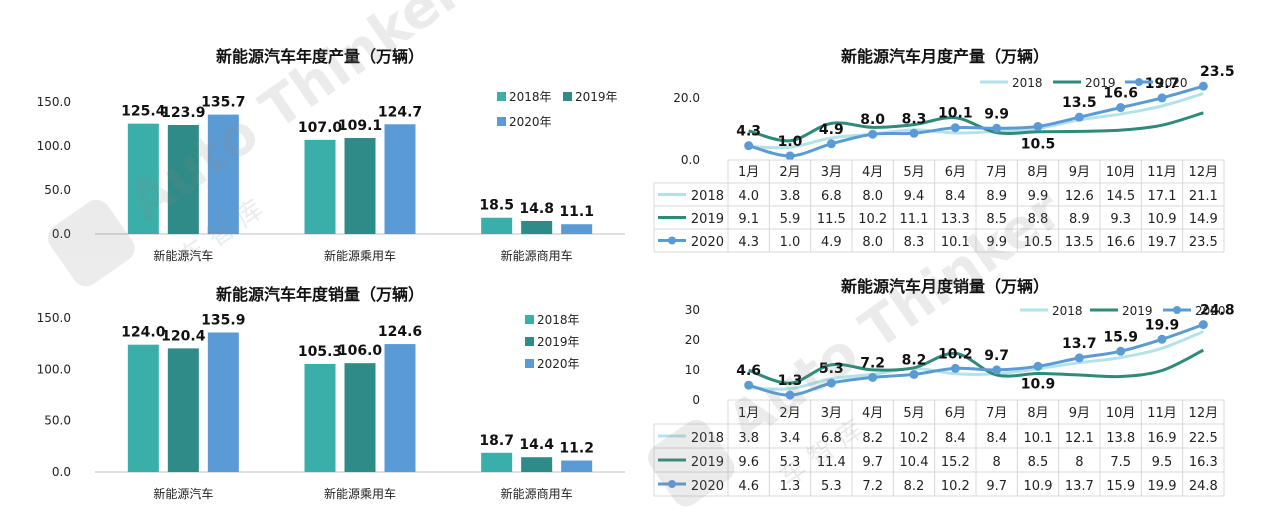  I want to click on legend-label: 2018, so click(1027, 83).